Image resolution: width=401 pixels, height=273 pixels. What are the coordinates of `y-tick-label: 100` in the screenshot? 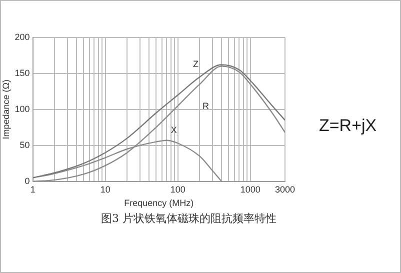 It's located at (22, 109).